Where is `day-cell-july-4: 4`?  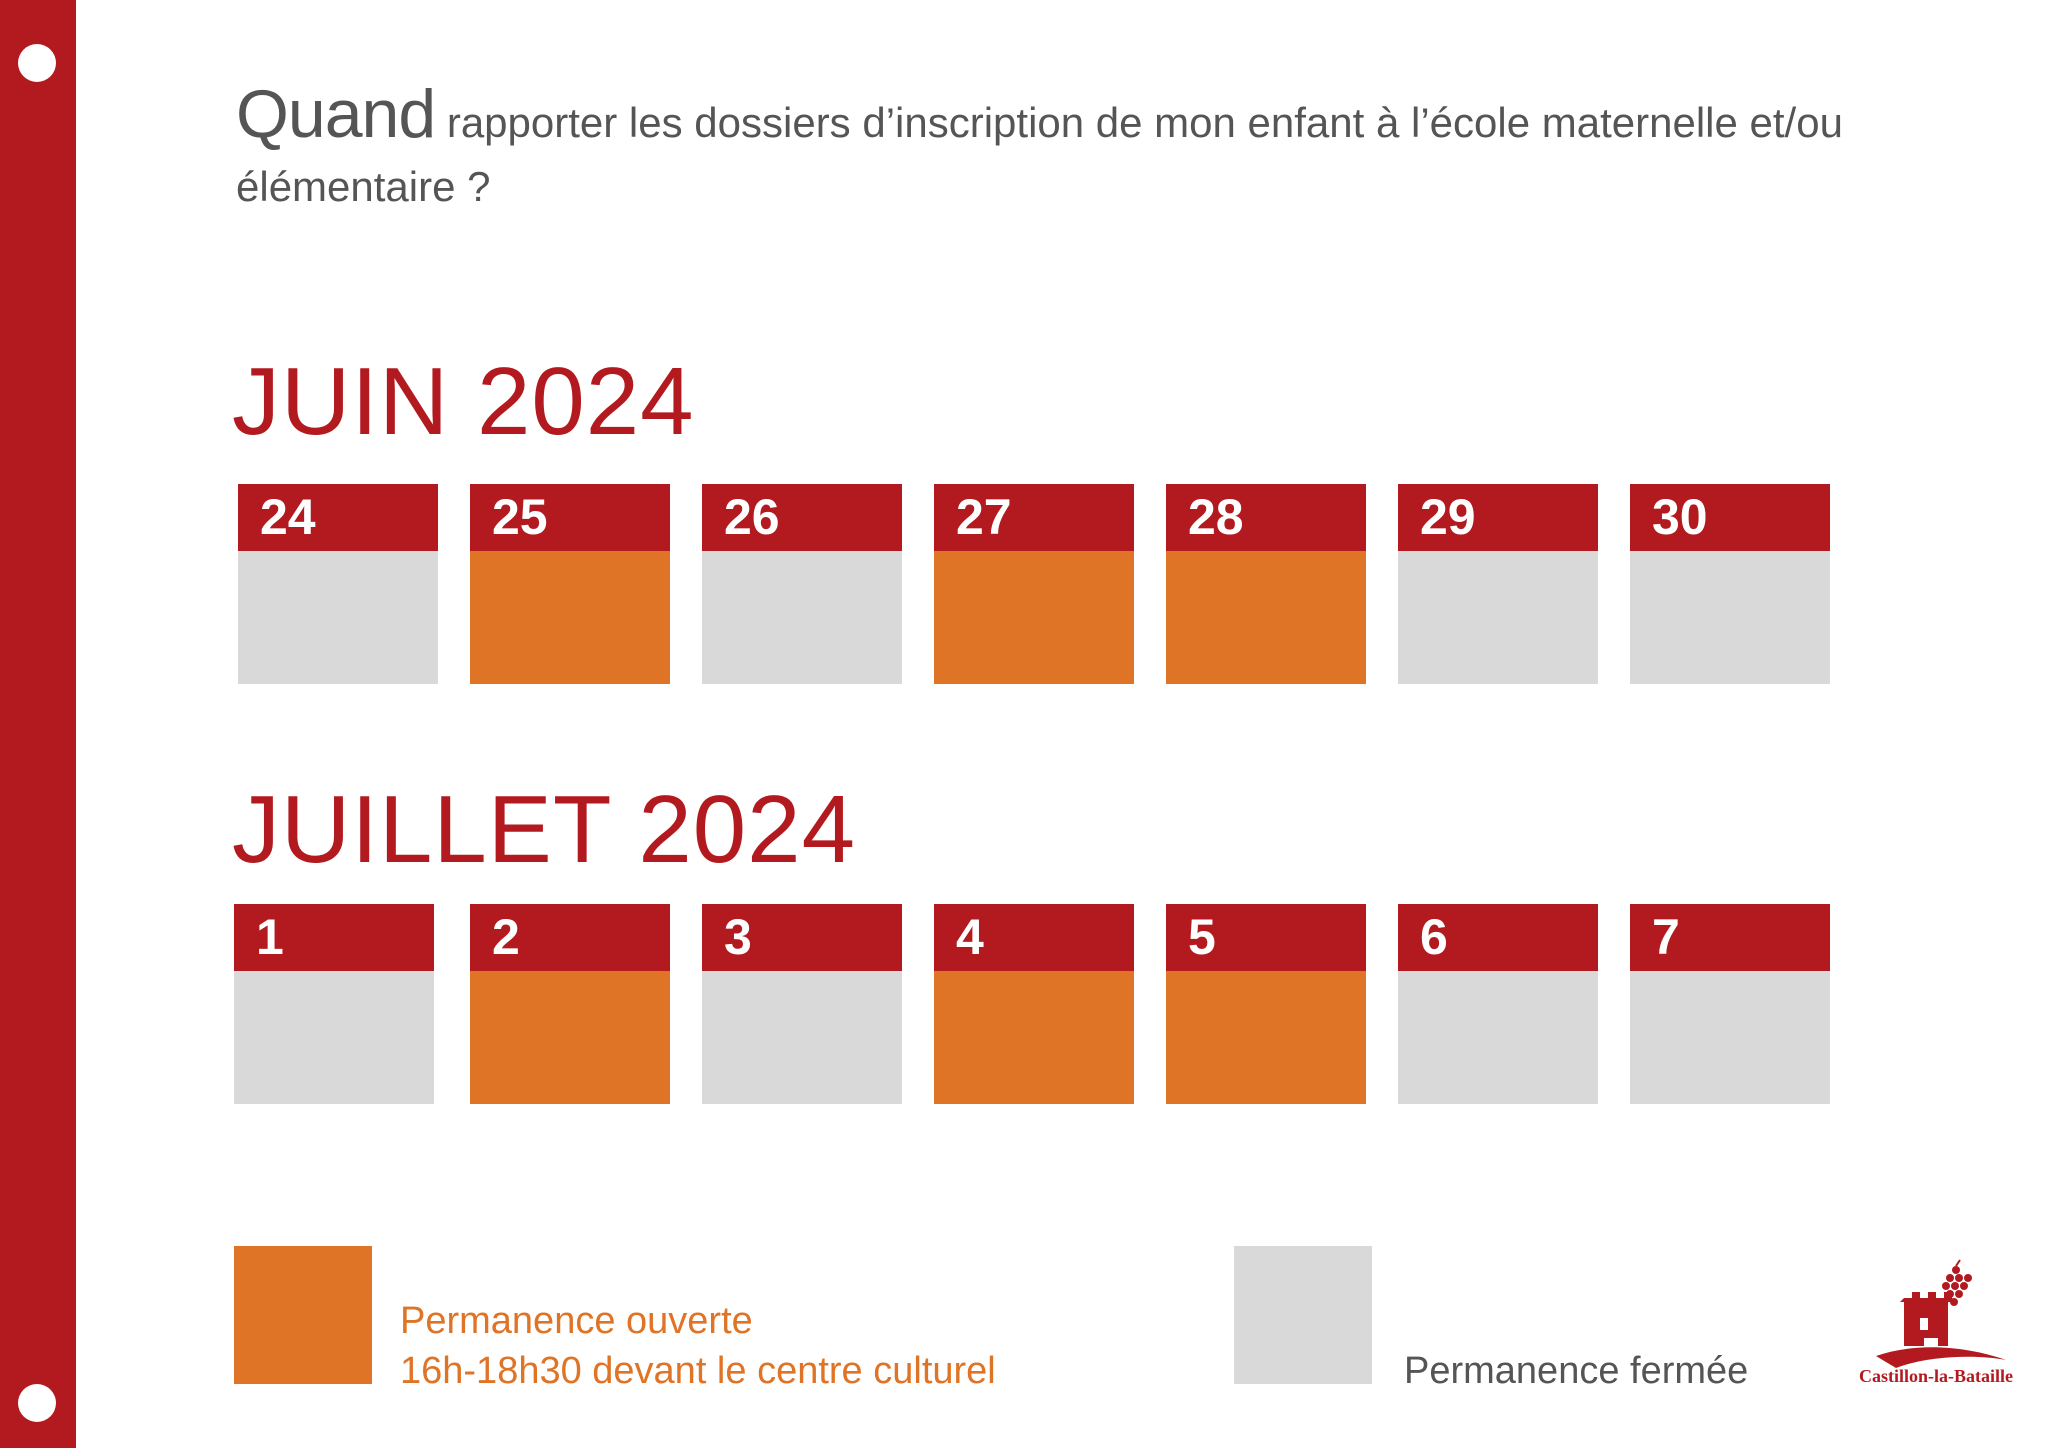 day-cell-july-4: 4 is located at coordinates (1034, 1004).